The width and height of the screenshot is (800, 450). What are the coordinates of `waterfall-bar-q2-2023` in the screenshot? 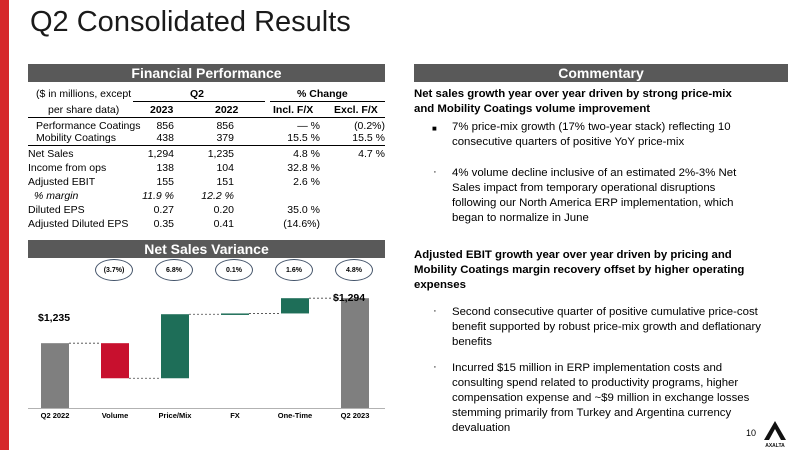 It's located at (355, 353).